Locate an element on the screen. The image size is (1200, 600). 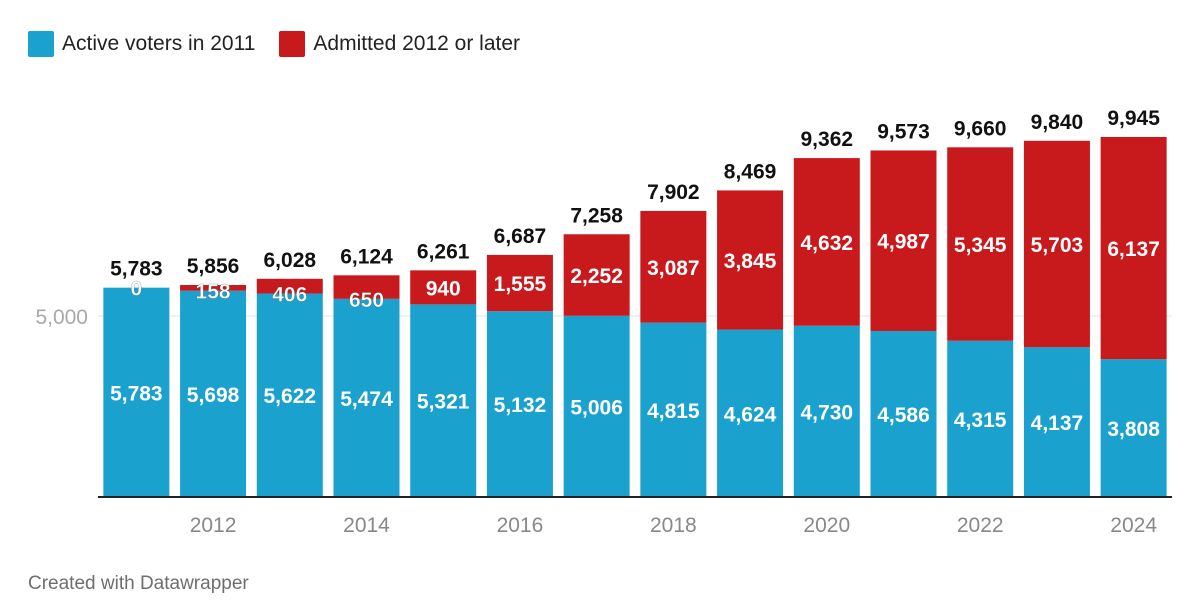
data-label-active: 4,730 is located at coordinates (827, 412).